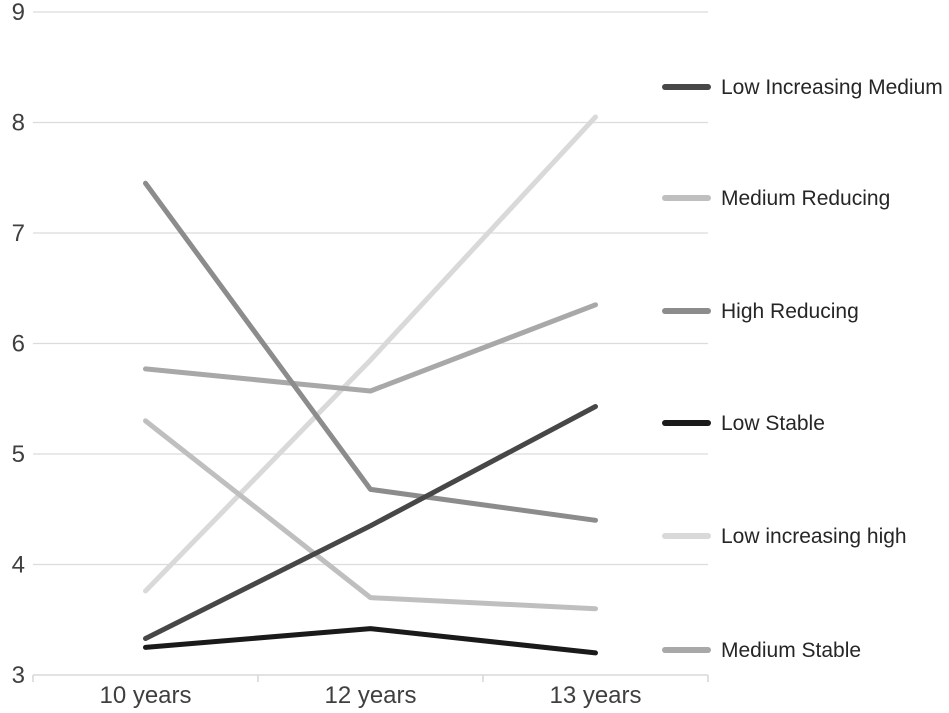  Describe the element at coordinates (791, 650) in the screenshot. I see `legend-label: Medium Stable` at that location.